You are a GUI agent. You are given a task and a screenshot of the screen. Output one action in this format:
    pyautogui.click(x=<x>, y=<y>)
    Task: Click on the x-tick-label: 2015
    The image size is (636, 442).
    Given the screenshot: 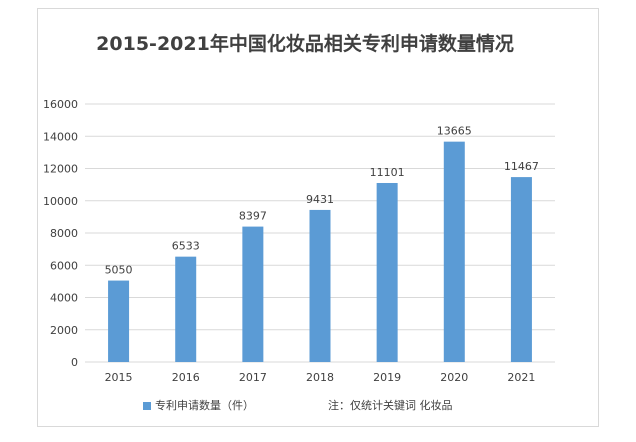 What is the action you would take?
    pyautogui.click(x=119, y=377)
    